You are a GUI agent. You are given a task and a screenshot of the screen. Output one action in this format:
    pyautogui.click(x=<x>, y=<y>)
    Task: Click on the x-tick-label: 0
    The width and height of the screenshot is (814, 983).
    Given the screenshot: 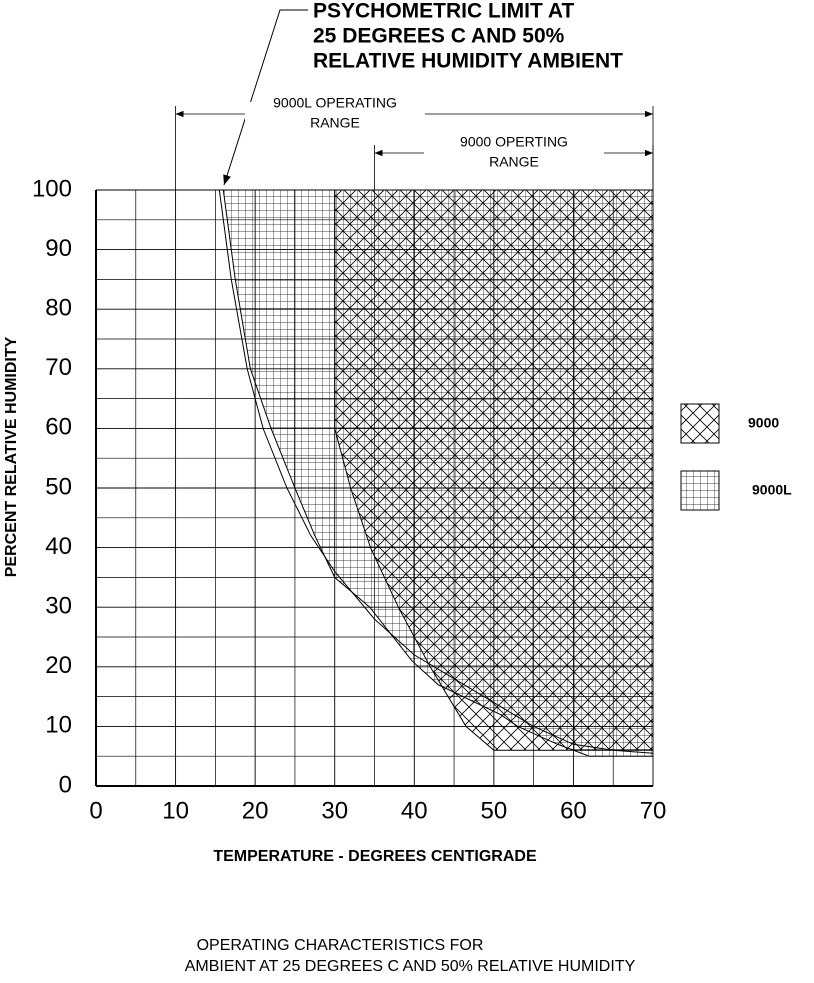 What is the action you would take?
    pyautogui.click(x=95, y=810)
    